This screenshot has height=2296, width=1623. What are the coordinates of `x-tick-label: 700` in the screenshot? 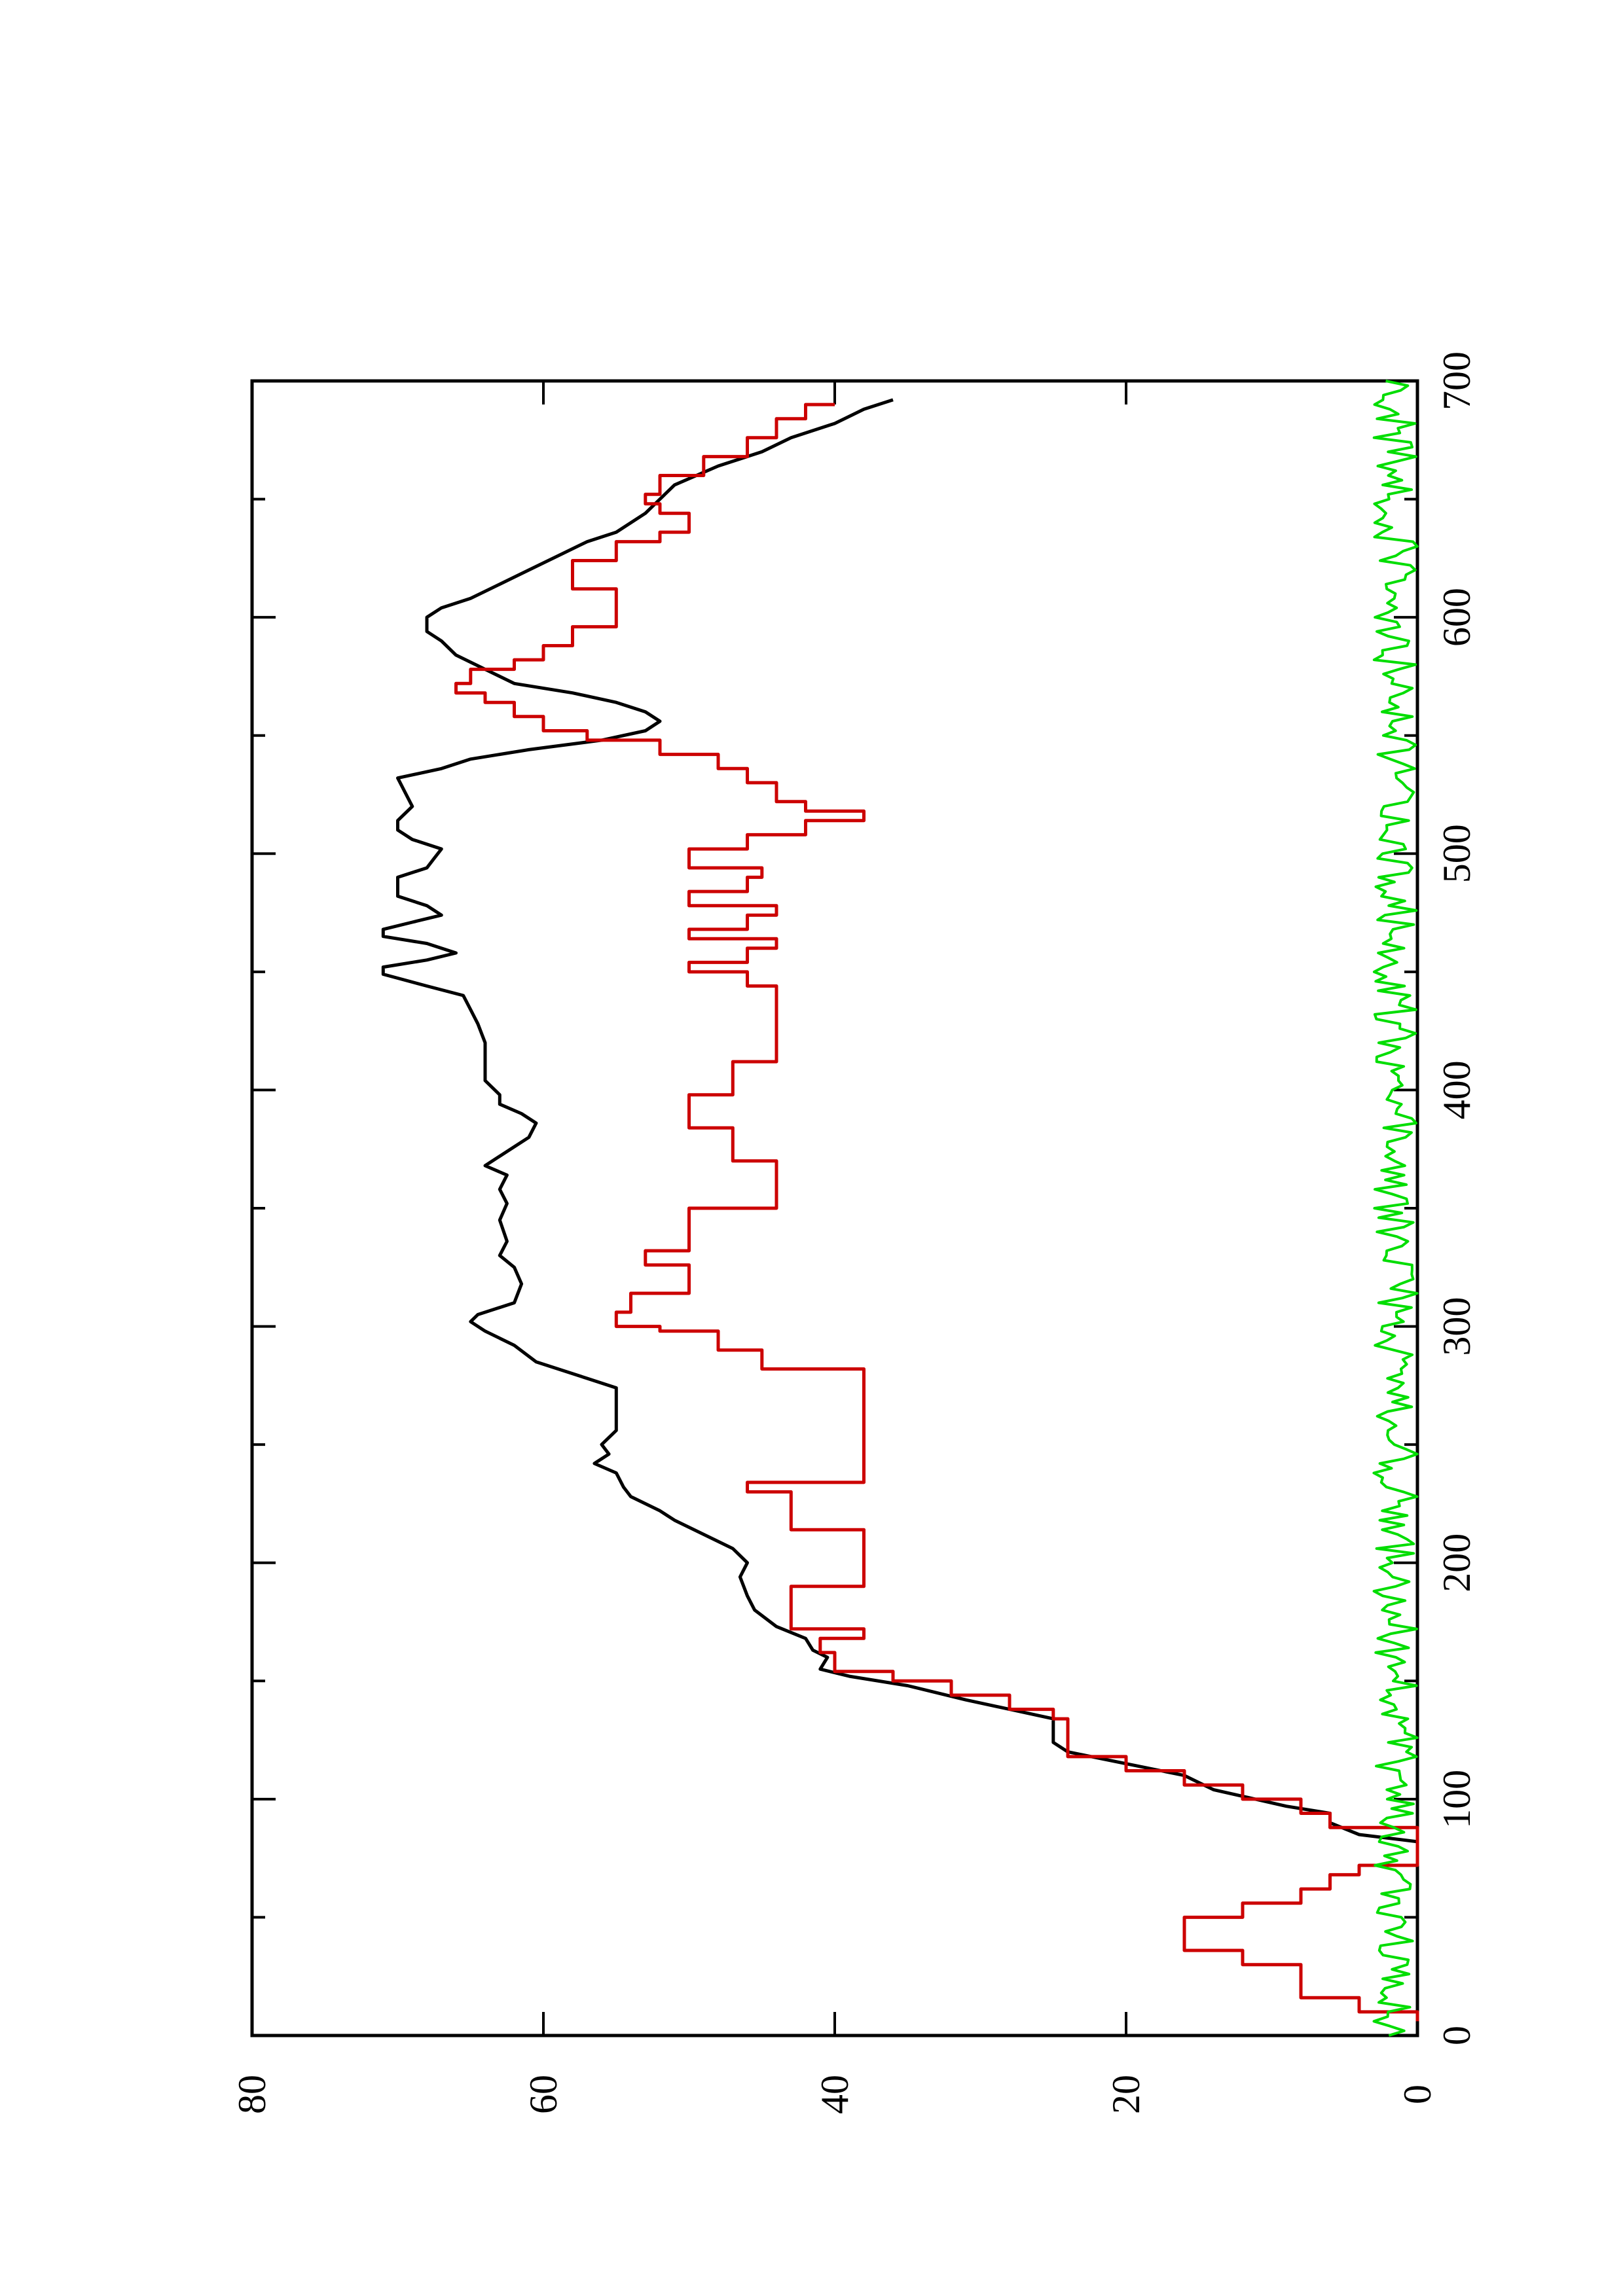 It's located at (1456, 380).